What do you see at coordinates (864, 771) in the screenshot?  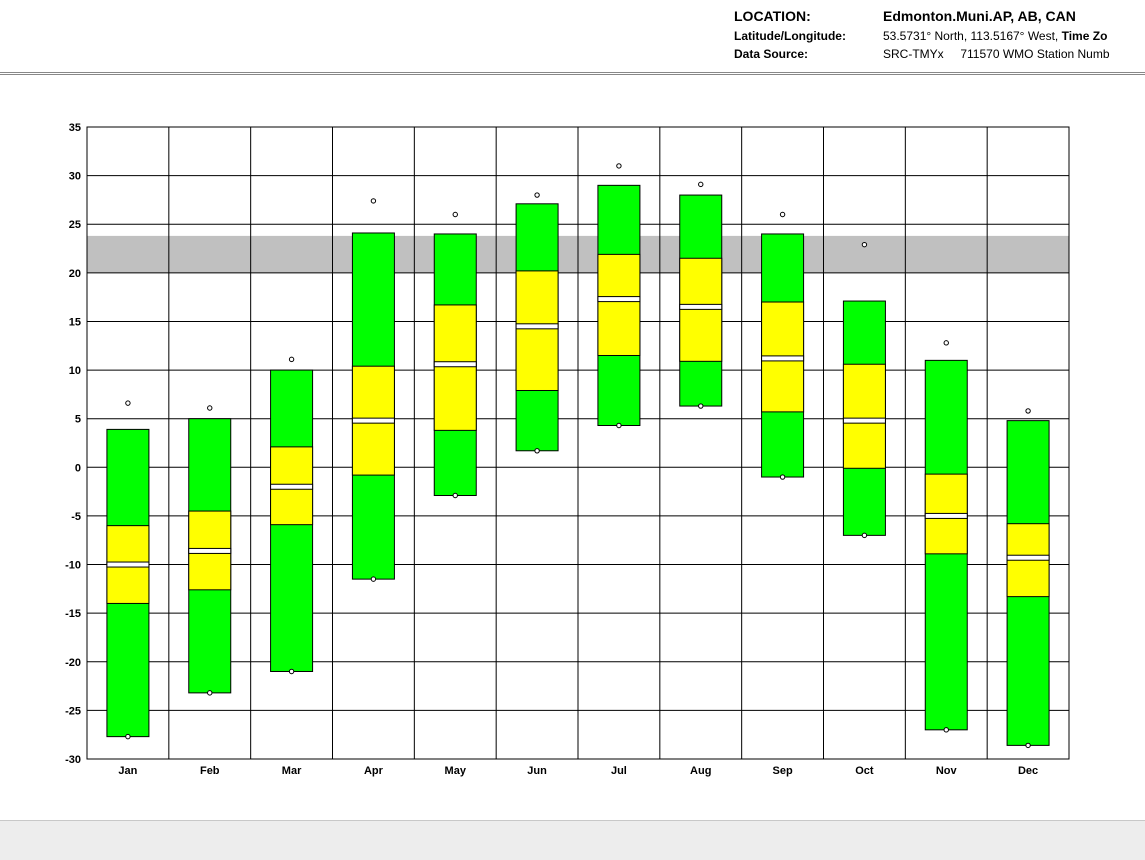 I see `x-tick-label: Oct` at bounding box center [864, 771].